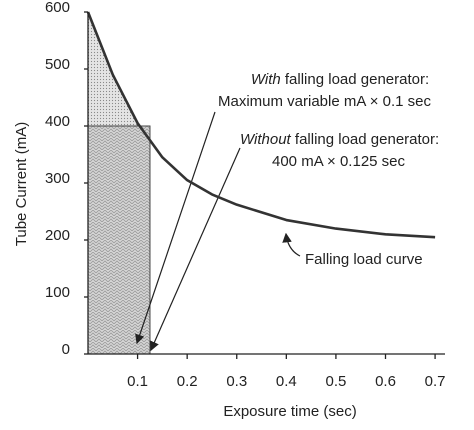 This screenshot has width=474, height=430. Describe the element at coordinates (137, 381) in the screenshot. I see `x-tick-label: 0.1` at that location.